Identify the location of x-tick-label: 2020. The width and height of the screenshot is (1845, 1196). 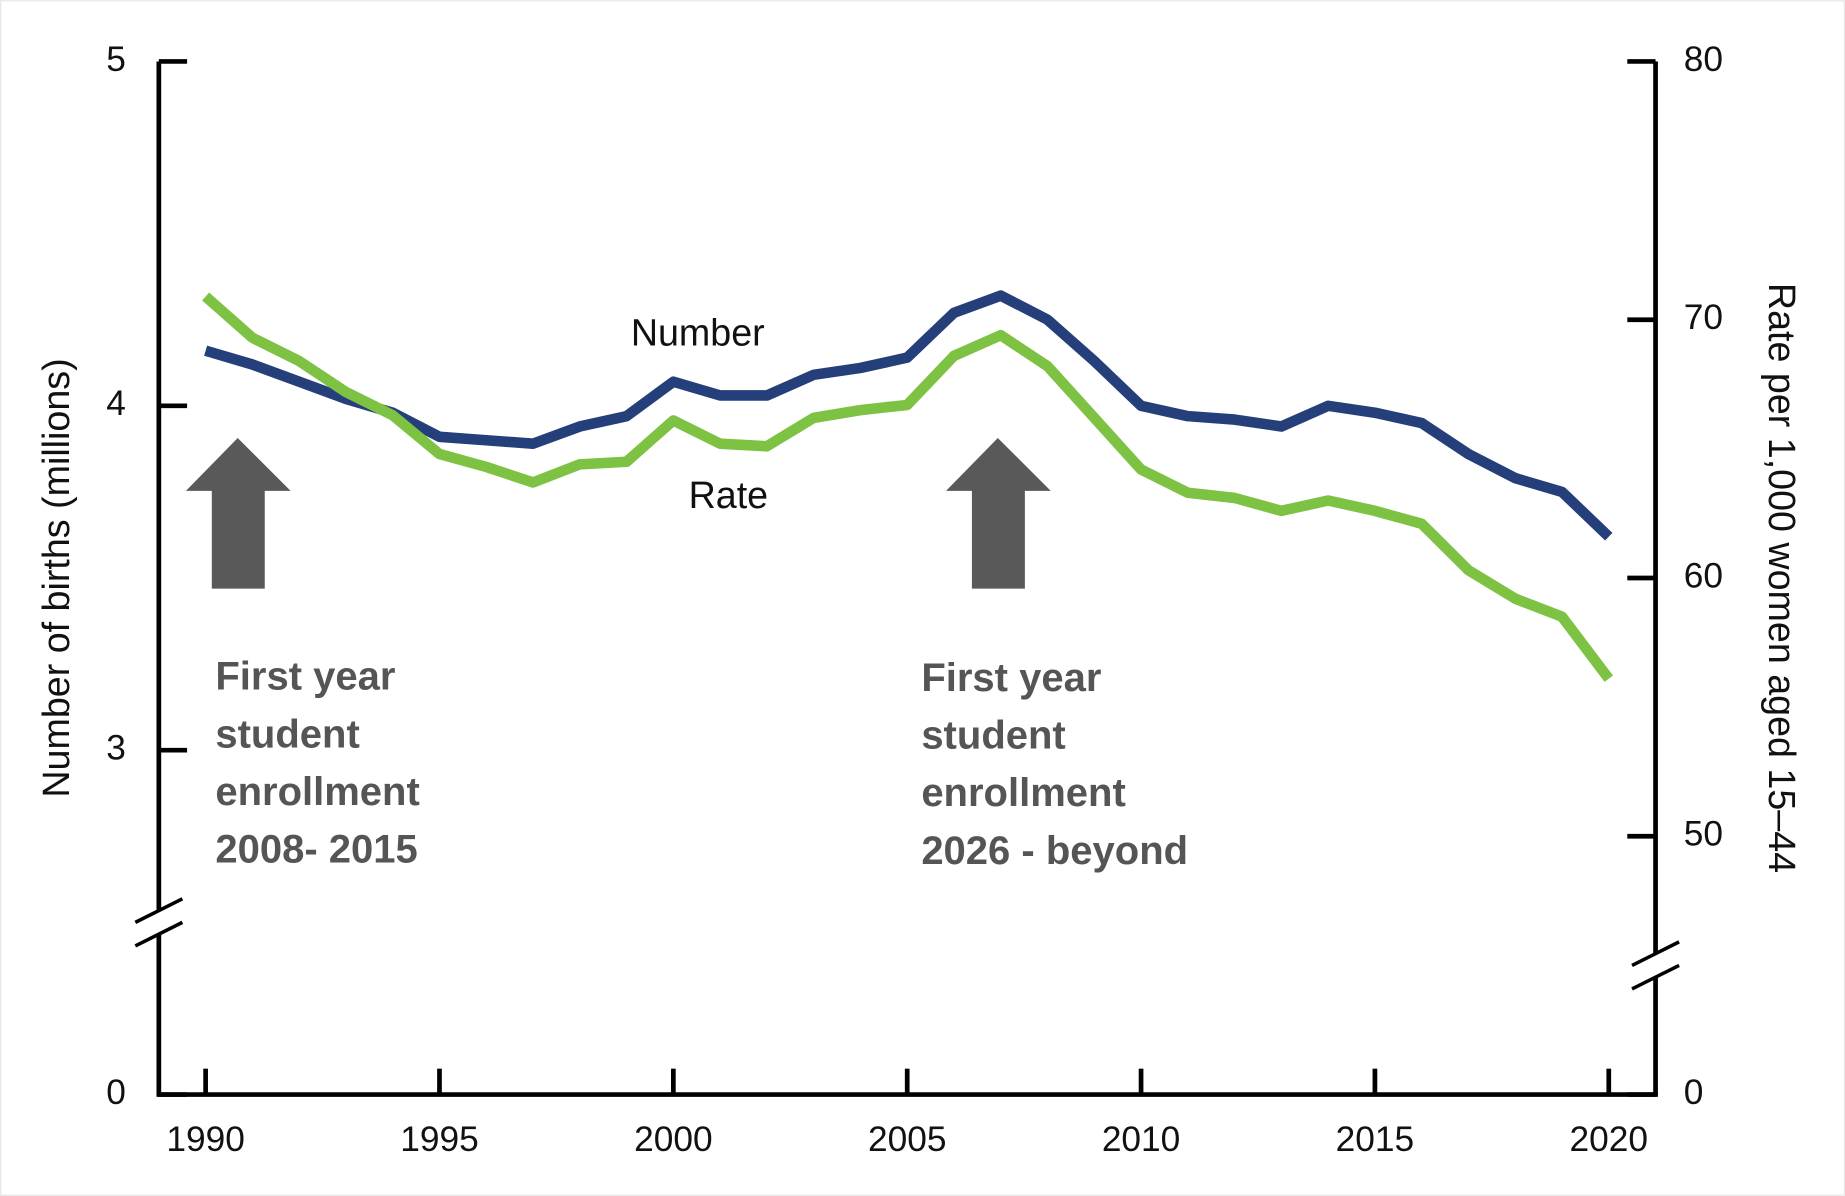
(1609, 1139).